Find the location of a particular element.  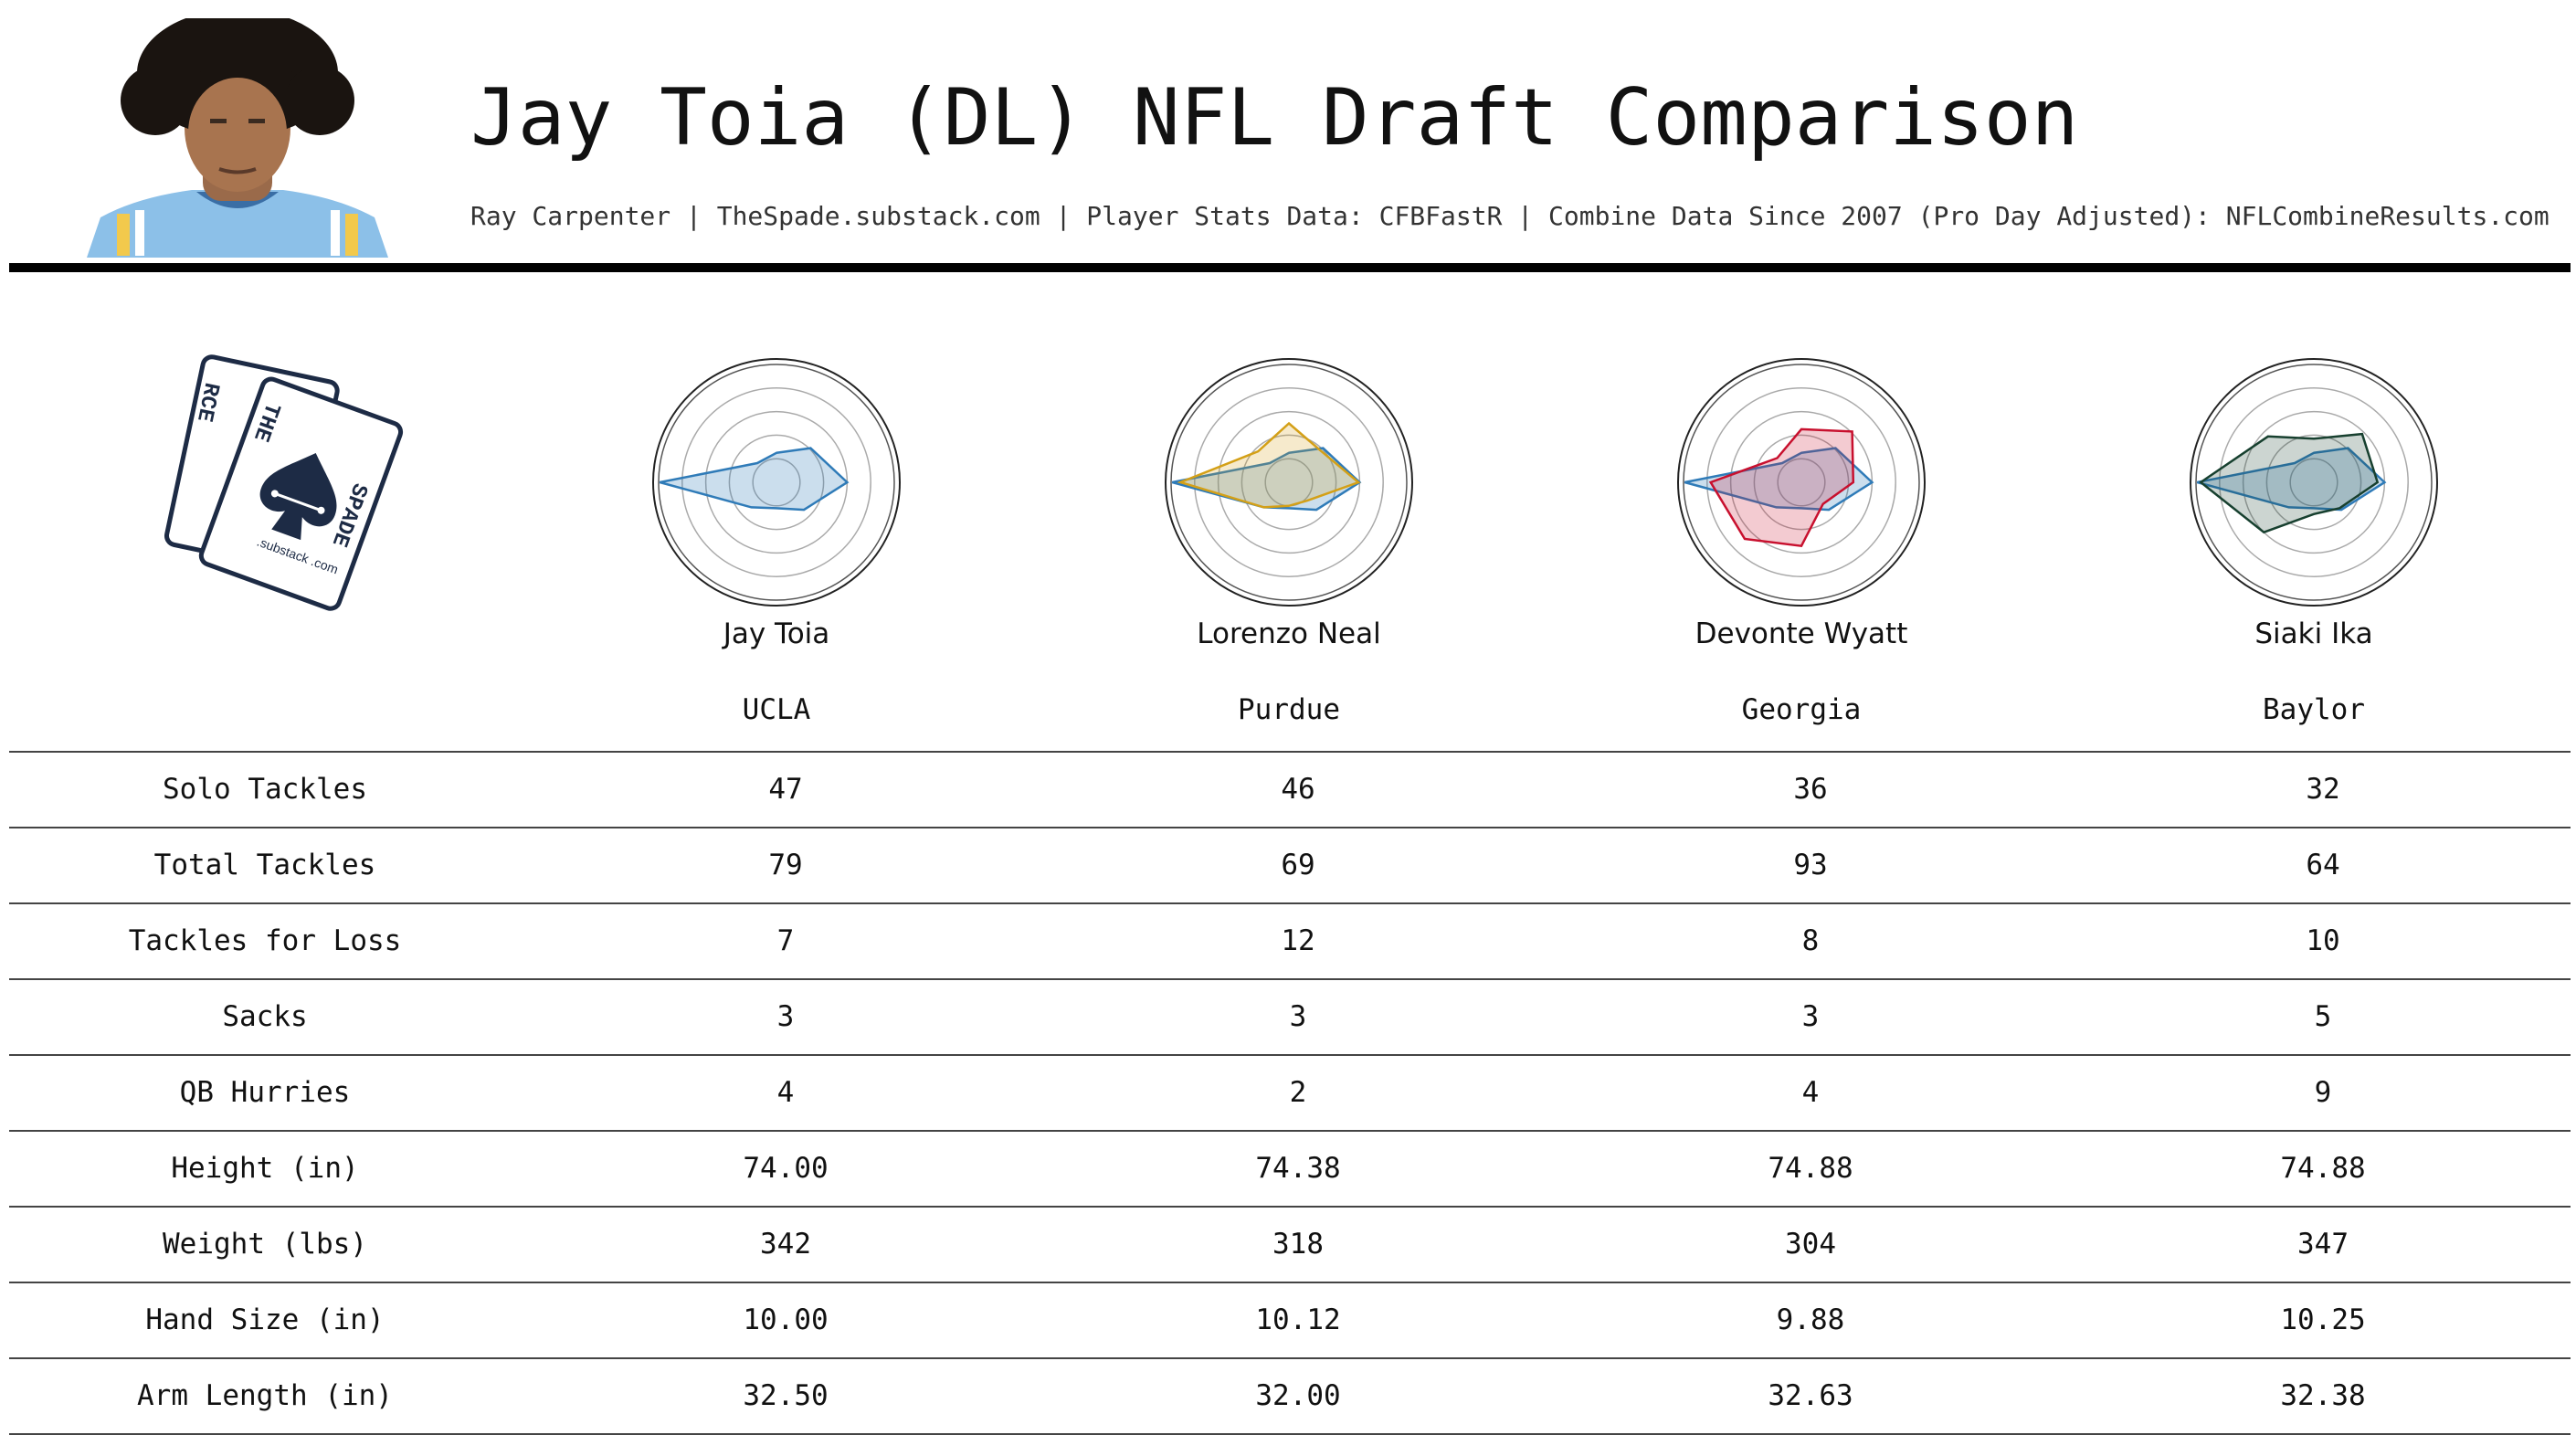

row-label: Weight (lbs) is located at coordinates (265, 1244).